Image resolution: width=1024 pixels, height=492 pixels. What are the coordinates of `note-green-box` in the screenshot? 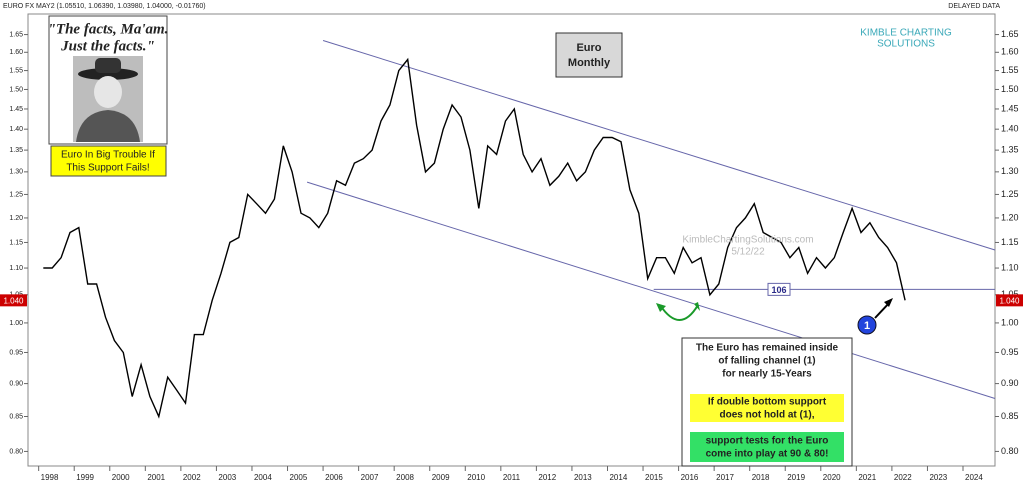 It's located at (767, 447).